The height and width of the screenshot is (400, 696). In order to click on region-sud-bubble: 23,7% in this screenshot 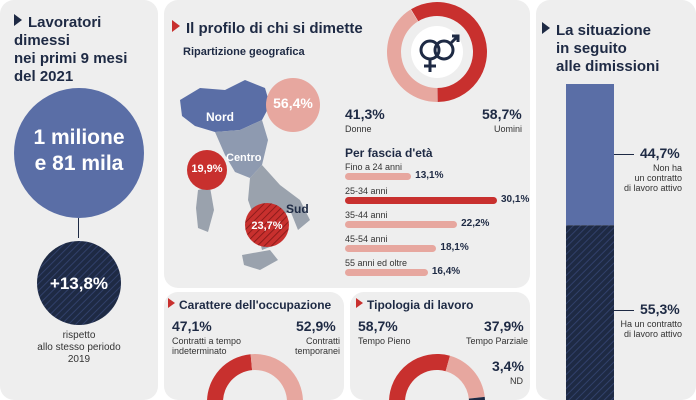, I will do `click(267, 225)`.